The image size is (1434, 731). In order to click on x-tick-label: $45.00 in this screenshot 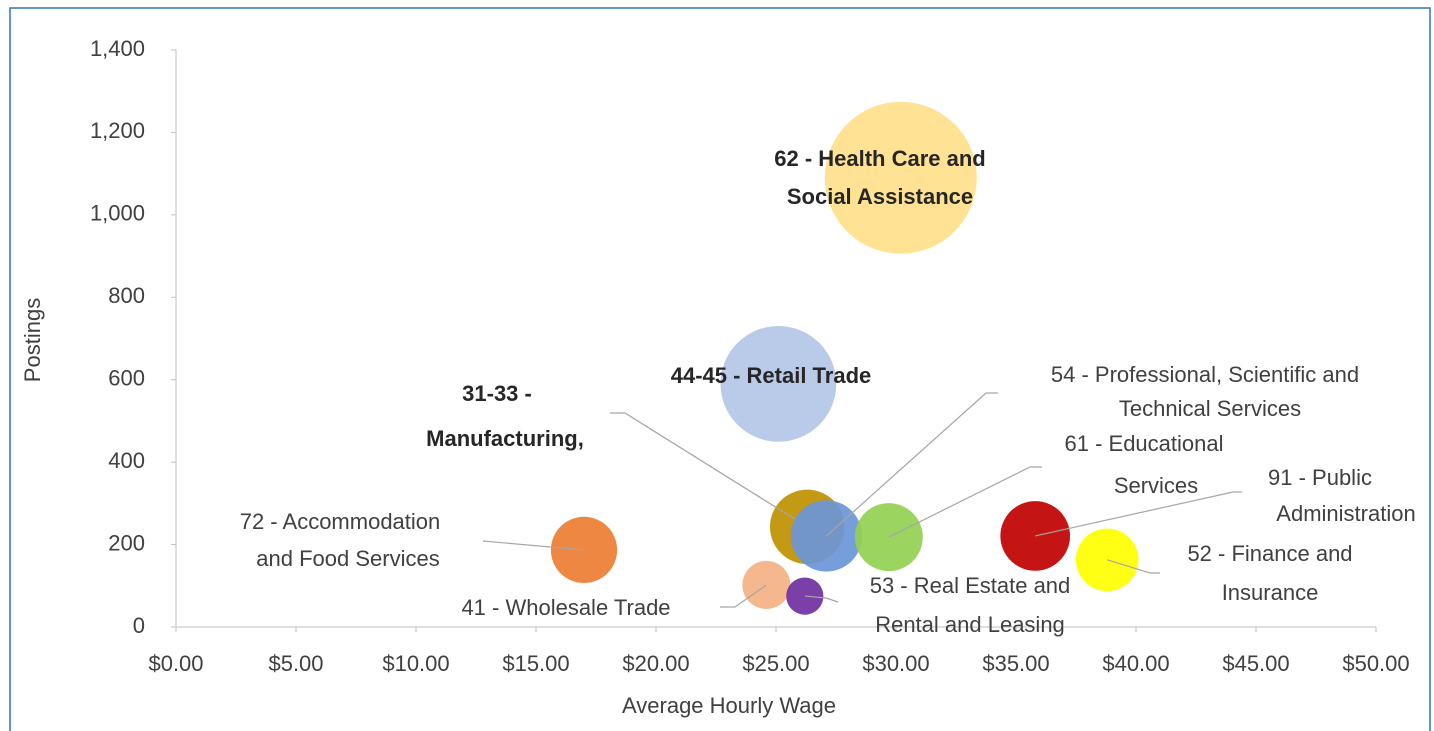, I will do `click(1255, 663)`.